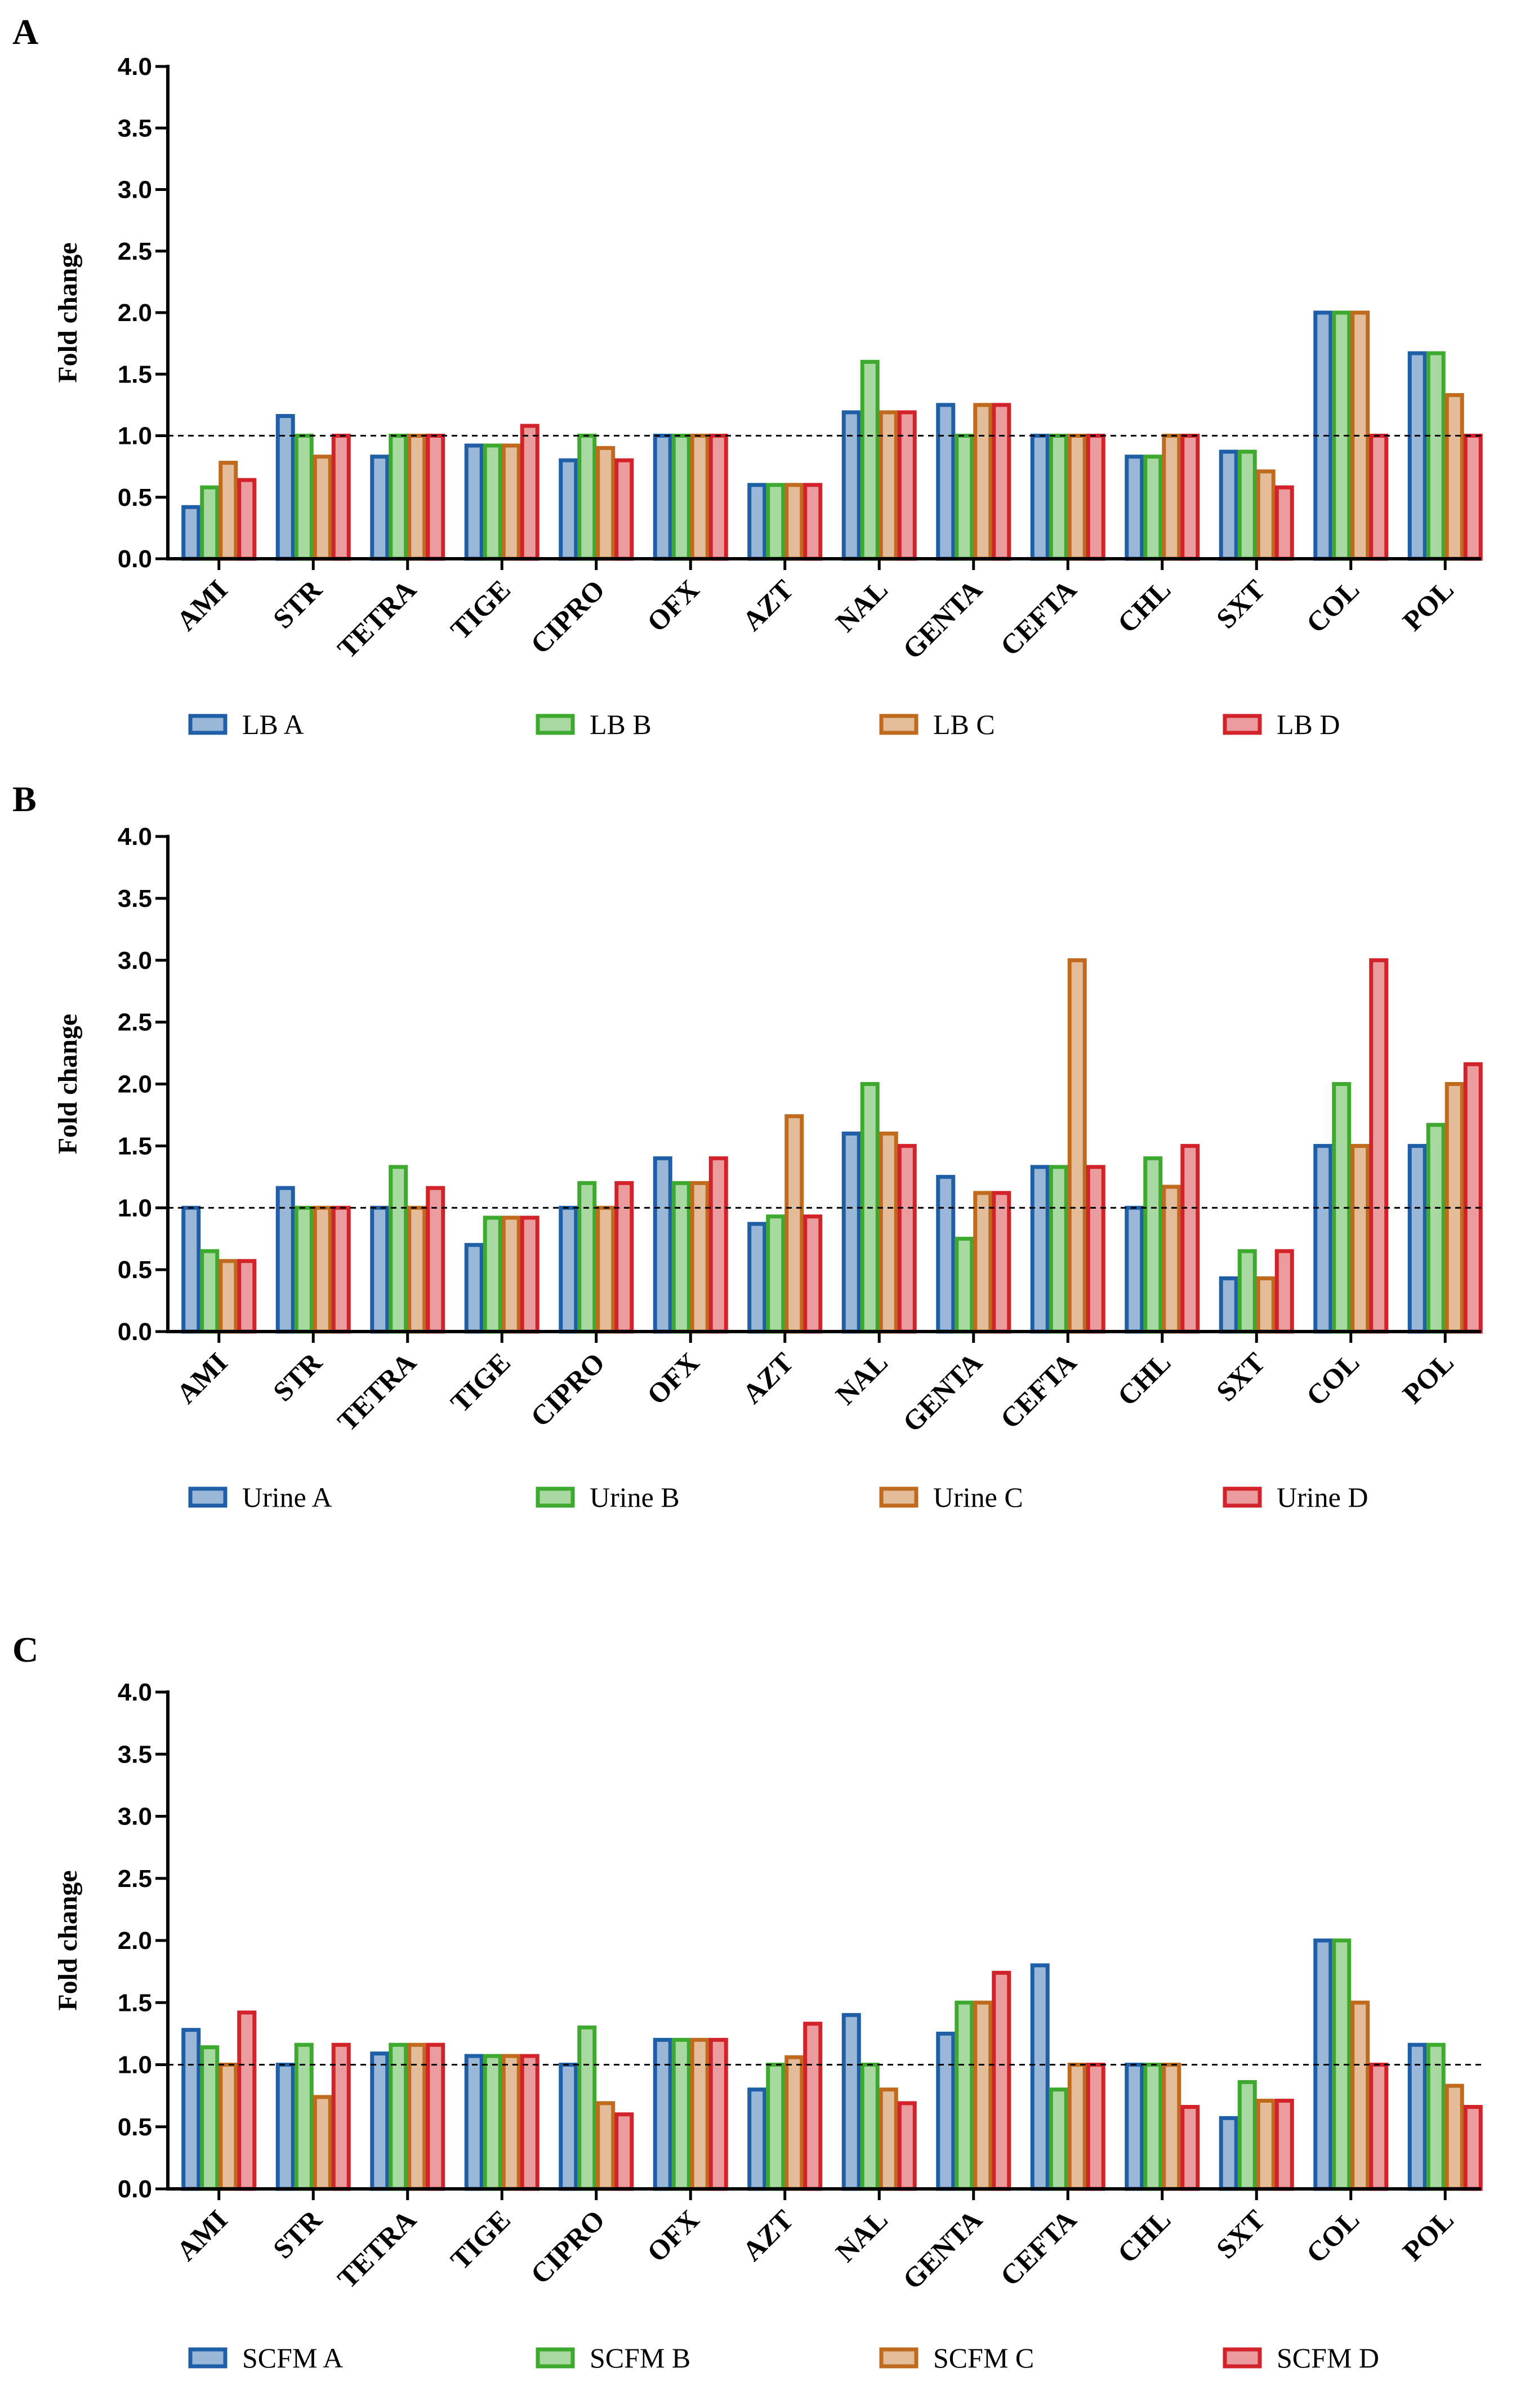 The height and width of the screenshot is (2408, 1516). What do you see at coordinates (640, 2358) in the screenshot?
I see `legend-label: SCFM B` at bounding box center [640, 2358].